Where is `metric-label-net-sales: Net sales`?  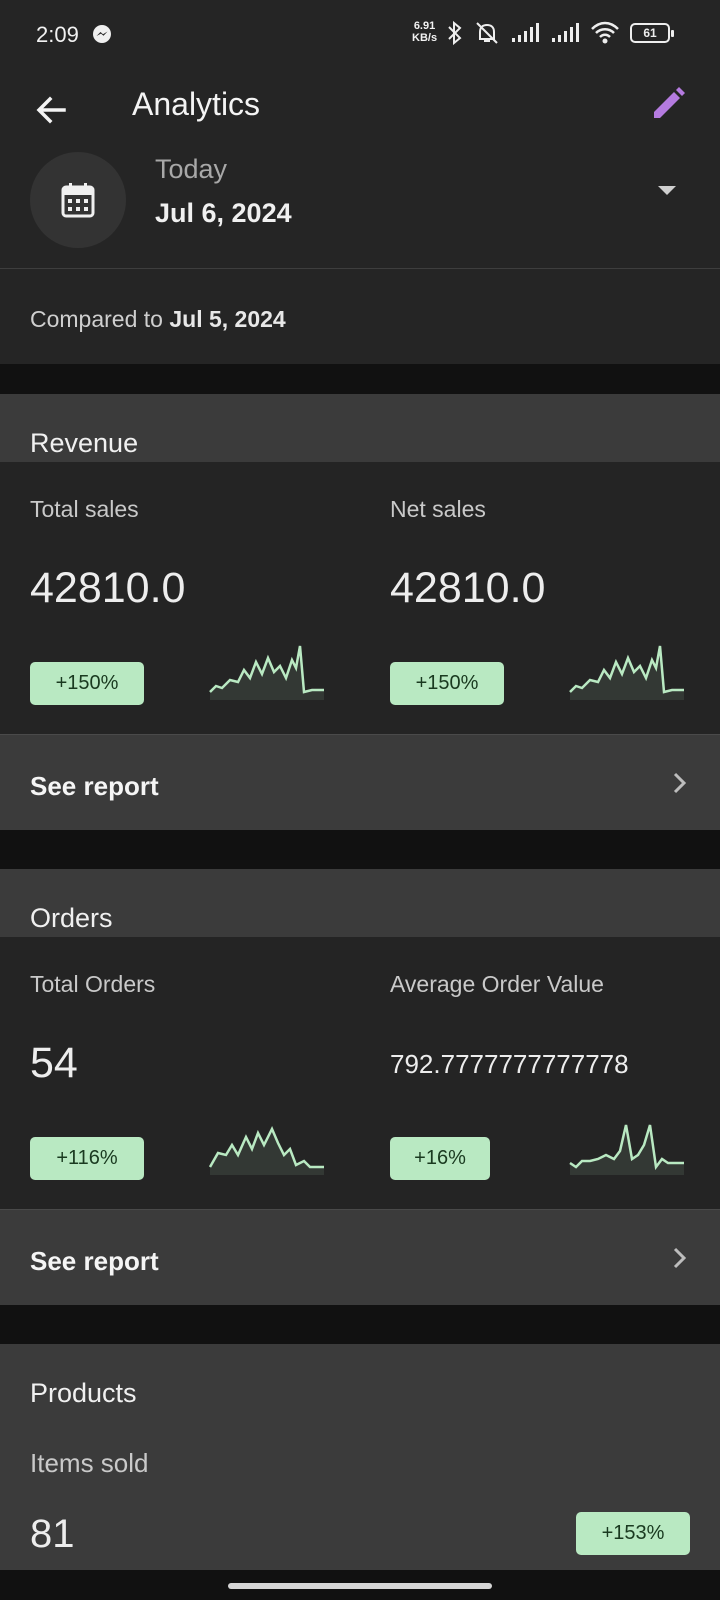 metric-label-net-sales: Net sales is located at coordinates (438, 509).